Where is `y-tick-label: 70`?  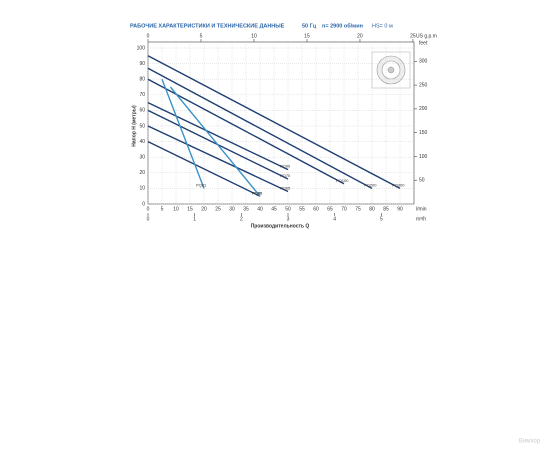 y-tick-label: 70 is located at coordinates (142, 95).